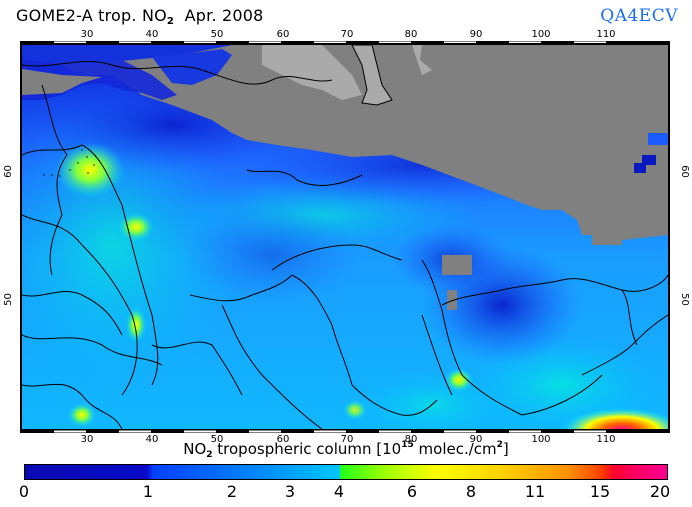  I want to click on y-tick-right: 50, so click(684, 299).